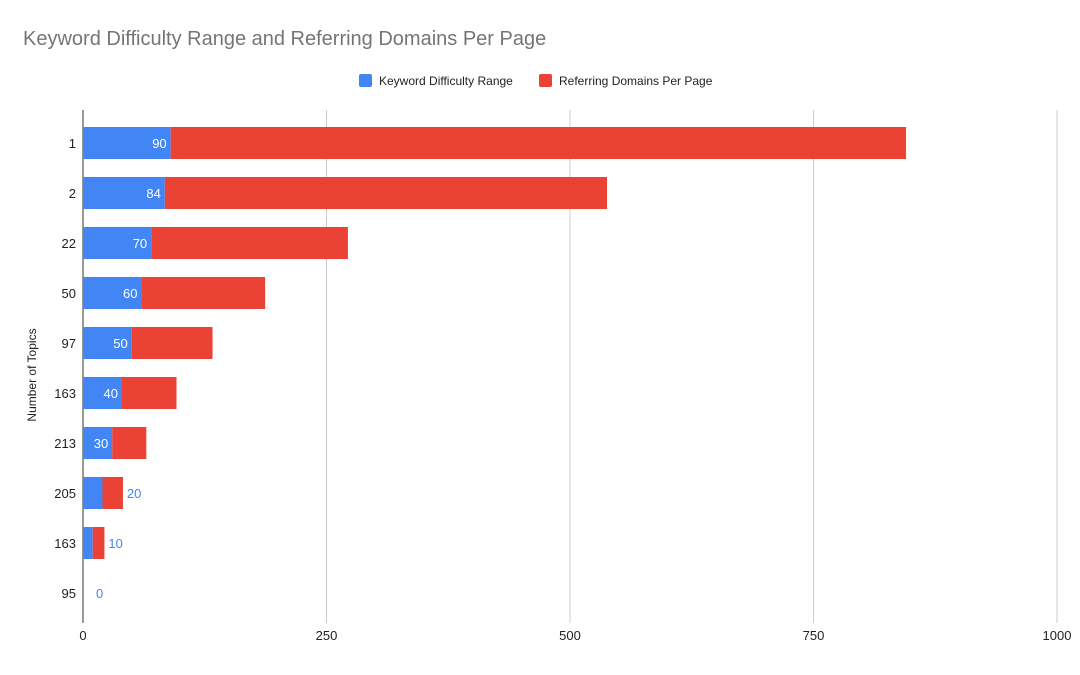 The image size is (1080, 675). What do you see at coordinates (134, 493) in the screenshot?
I see `data-label: 20` at bounding box center [134, 493].